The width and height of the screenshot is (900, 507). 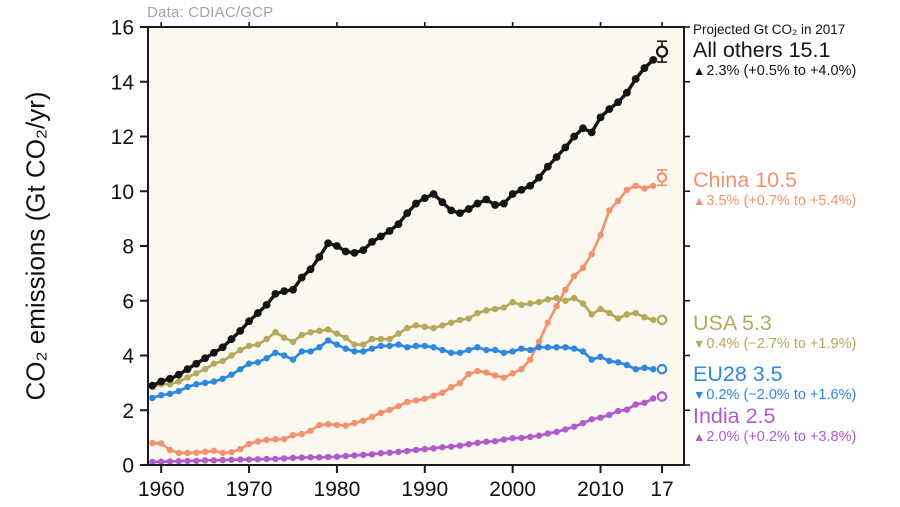 I want to click on legend-label-all-others: All others 15.1, so click(x=762, y=50).